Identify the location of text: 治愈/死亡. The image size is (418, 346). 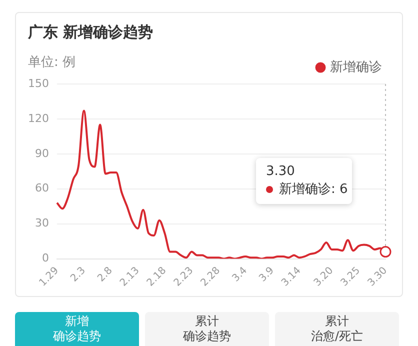
(337, 336).